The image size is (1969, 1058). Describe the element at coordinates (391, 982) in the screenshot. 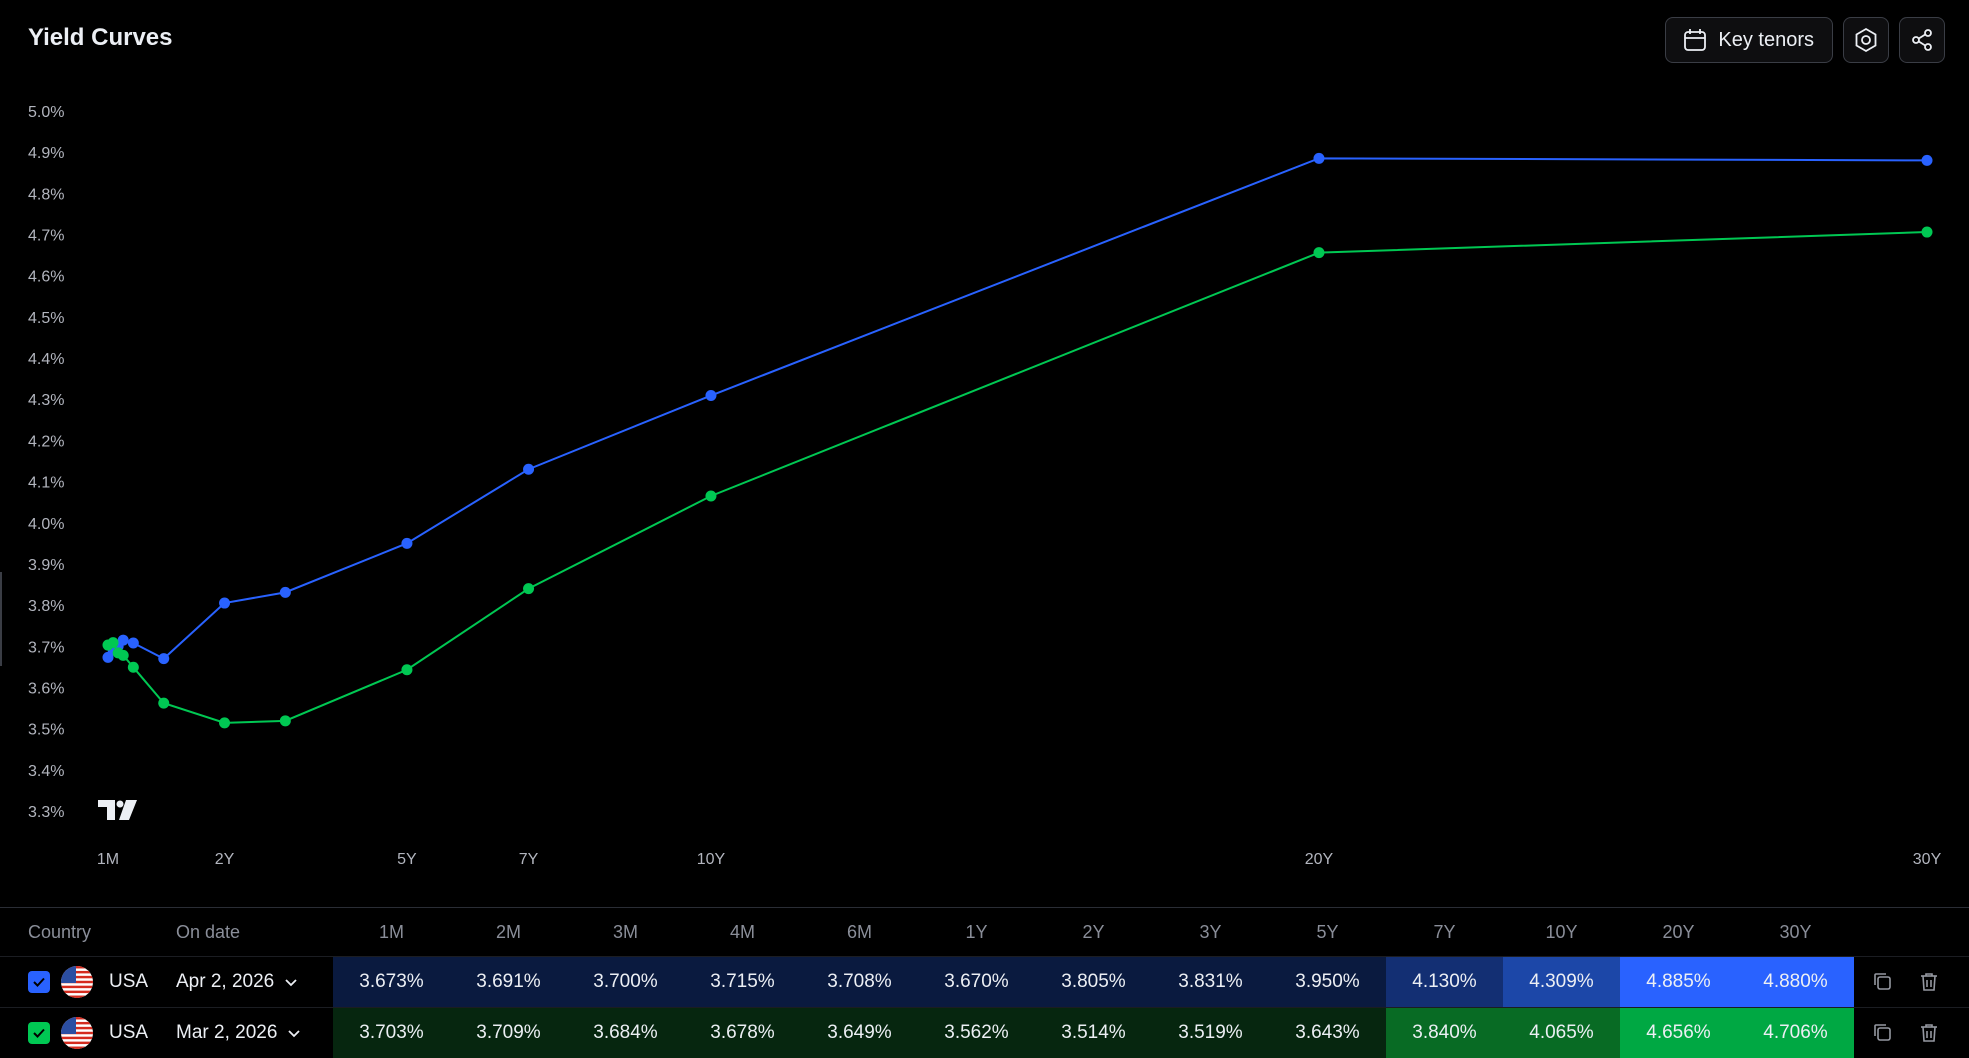

I see `yield-cell: 3.673%` at that location.